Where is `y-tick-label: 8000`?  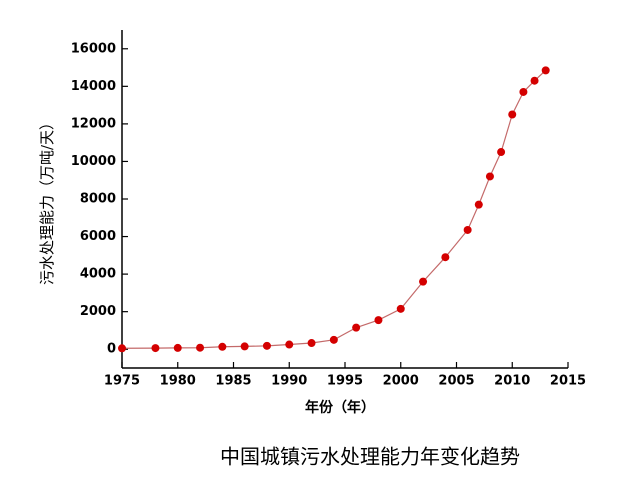
y-tick-label: 8000 is located at coordinates (98, 199).